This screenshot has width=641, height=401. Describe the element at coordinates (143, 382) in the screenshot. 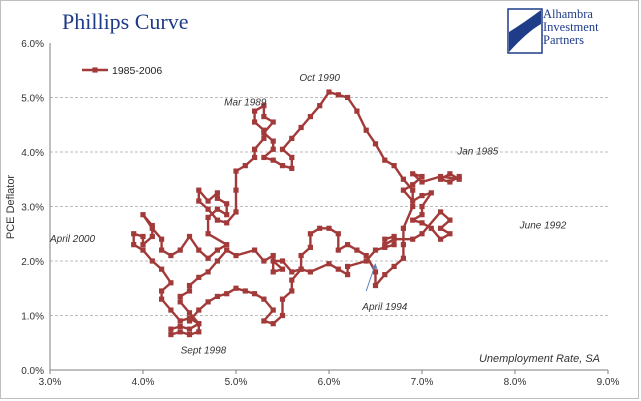

I see `x-tick-label: 4.0%` at that location.